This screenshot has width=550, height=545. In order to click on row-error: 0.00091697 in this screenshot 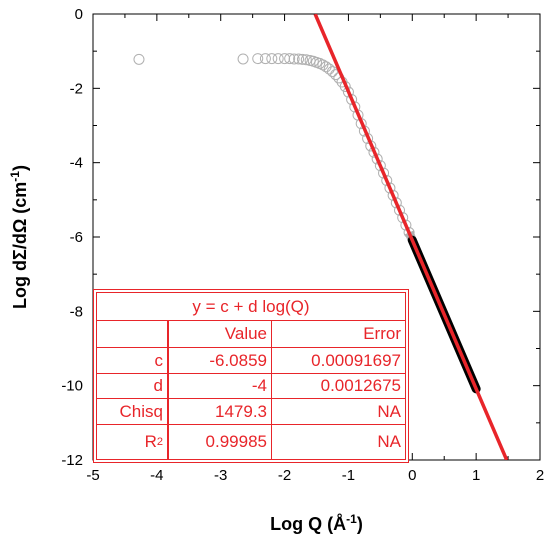, I will do `click(356, 360)`.